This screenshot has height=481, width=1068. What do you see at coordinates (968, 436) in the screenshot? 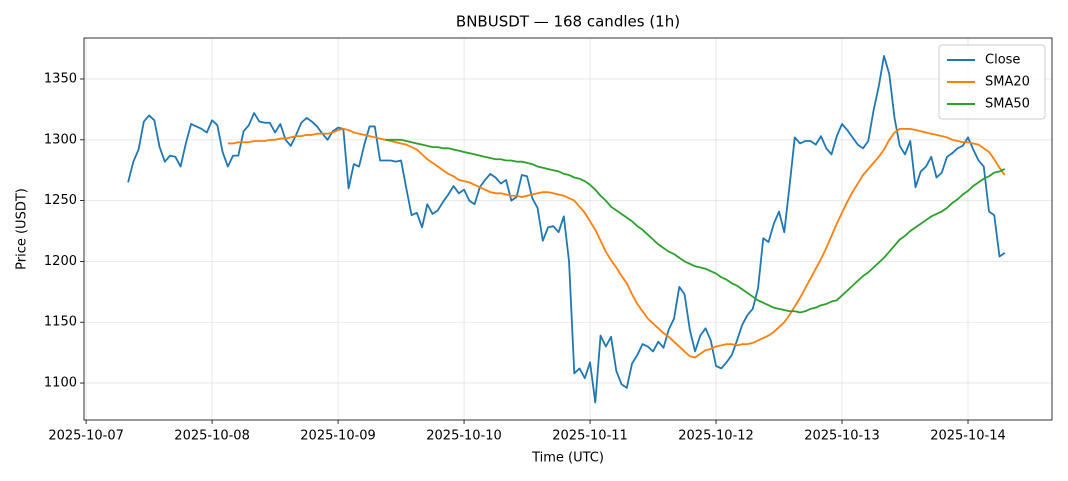
I see `x-tick-label: 2025-10-14` at bounding box center [968, 436].